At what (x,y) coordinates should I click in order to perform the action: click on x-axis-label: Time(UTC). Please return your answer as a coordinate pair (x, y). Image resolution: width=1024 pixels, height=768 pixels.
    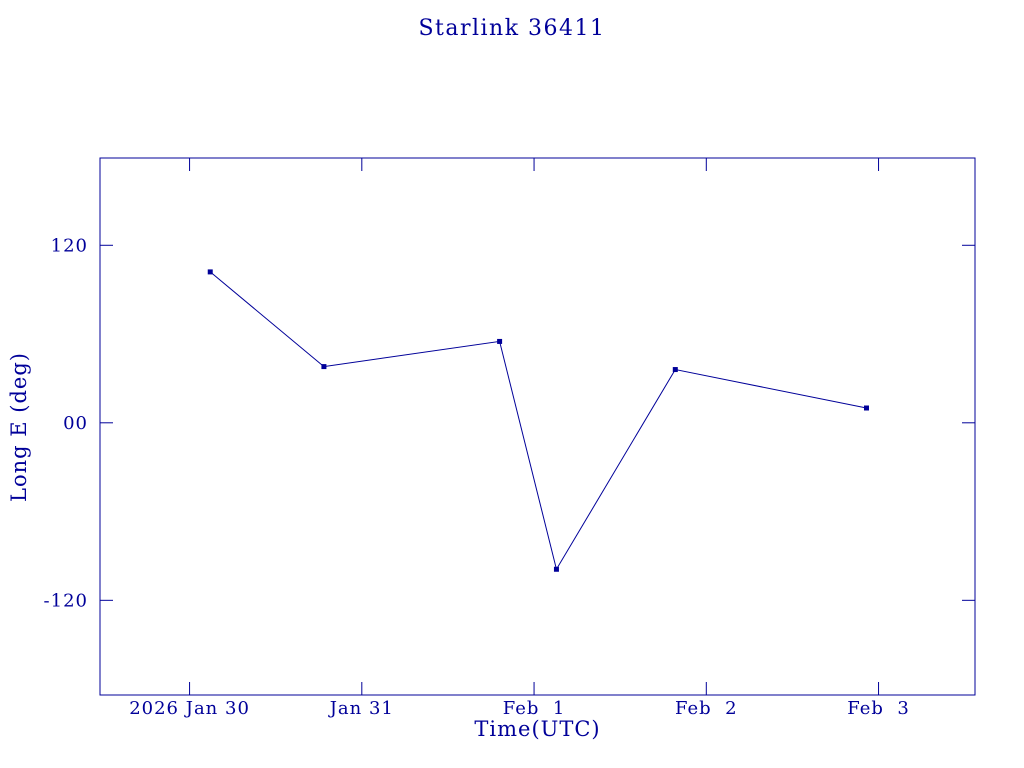
    Looking at the image, I should click on (537, 729).